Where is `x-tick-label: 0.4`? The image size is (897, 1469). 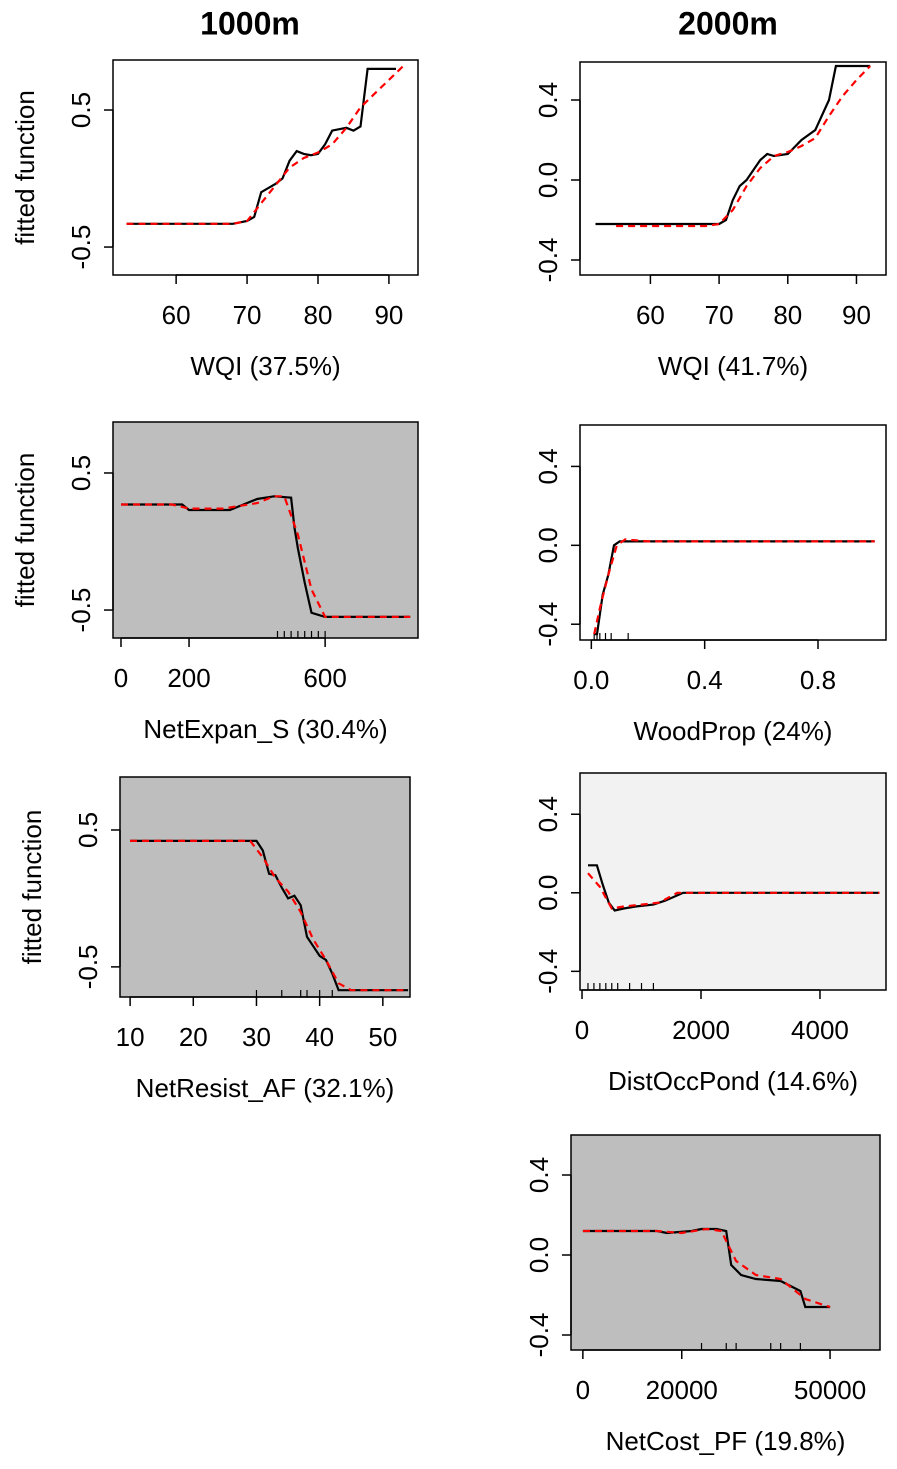
x-tick-label: 0.4 is located at coordinates (705, 680).